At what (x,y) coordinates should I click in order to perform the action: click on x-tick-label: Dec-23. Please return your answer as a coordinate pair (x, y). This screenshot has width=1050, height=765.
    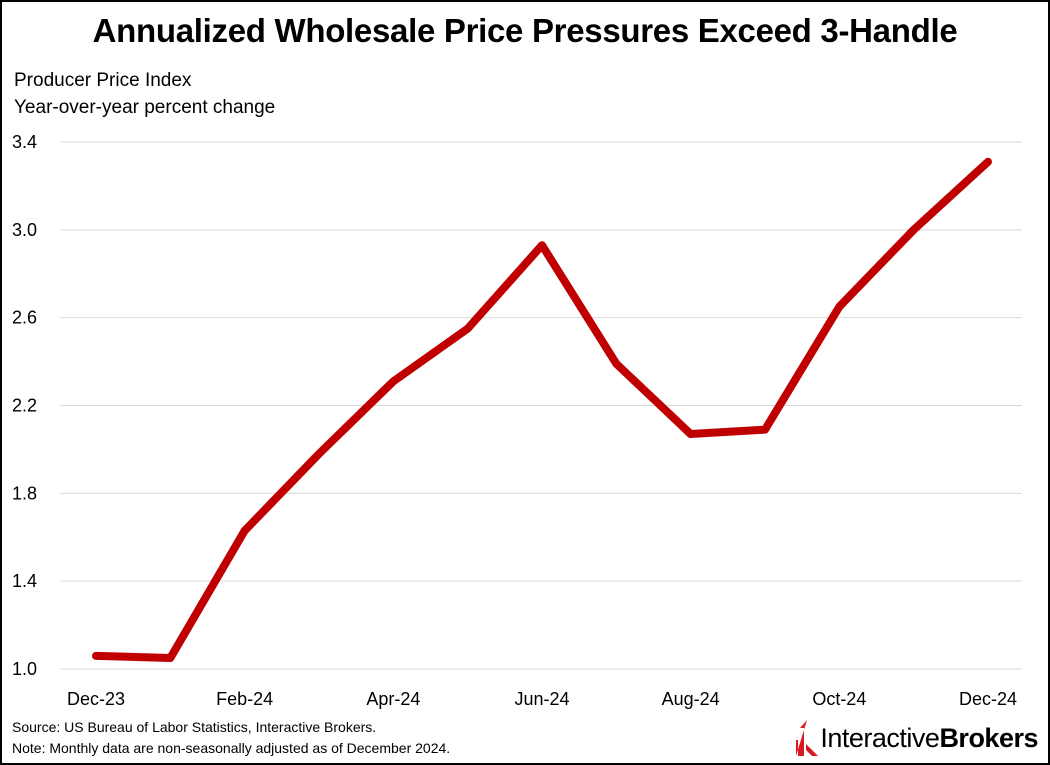
    Looking at the image, I should click on (96, 699).